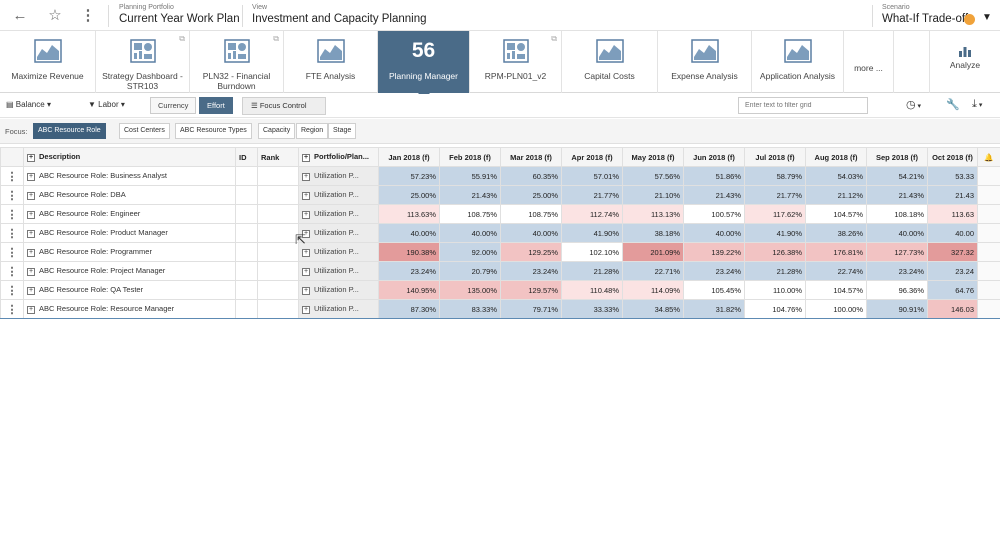 This screenshot has width=1000, height=537. Describe the element at coordinates (129, 214) in the screenshot. I see `description-cell: + ABC Resource Role: Engineer` at that location.